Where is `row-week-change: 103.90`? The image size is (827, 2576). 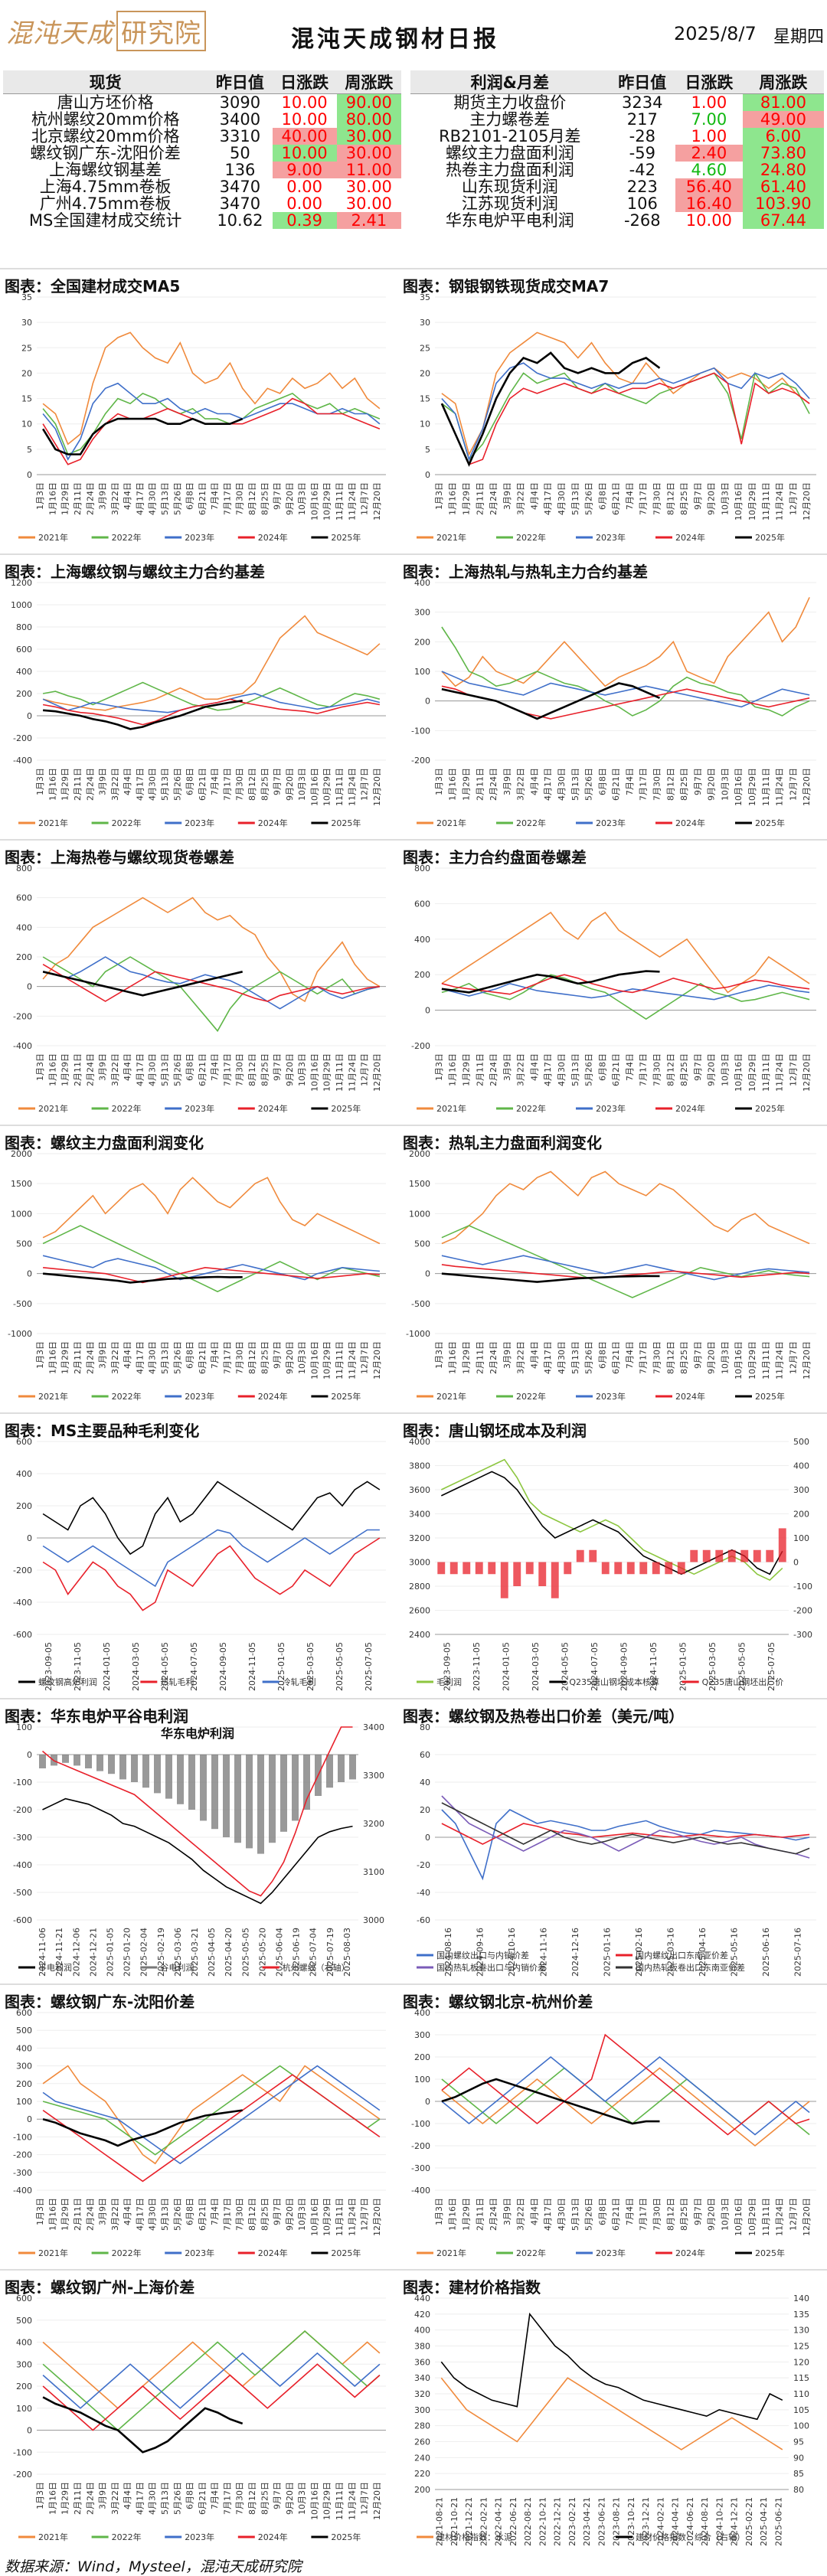
row-week-change: 103.90 is located at coordinates (783, 203).